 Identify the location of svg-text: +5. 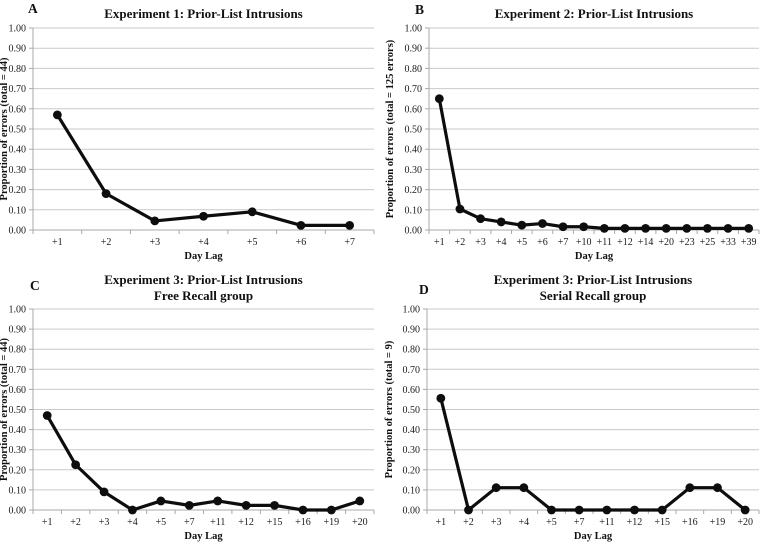
(161, 522).